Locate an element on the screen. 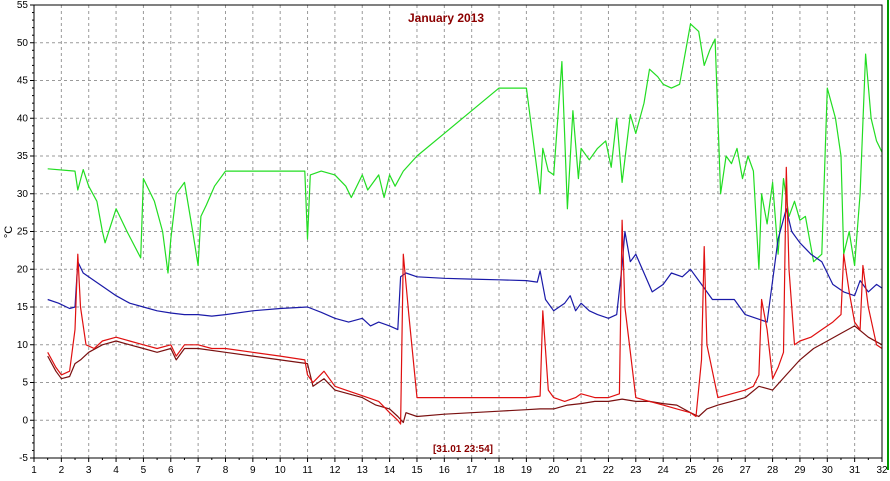 The image size is (890, 481). x-tick-label: 21 is located at coordinates (582, 470).